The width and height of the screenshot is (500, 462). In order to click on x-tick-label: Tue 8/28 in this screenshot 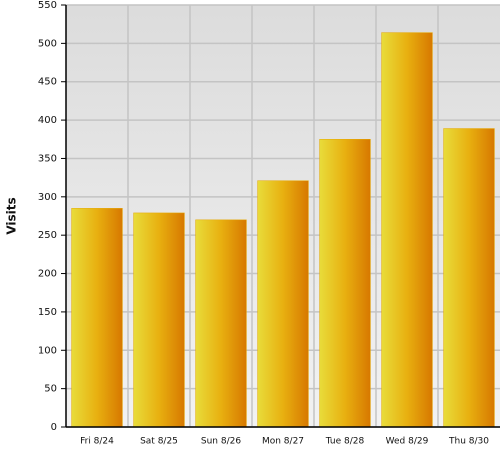, I will do `click(345, 442)`.